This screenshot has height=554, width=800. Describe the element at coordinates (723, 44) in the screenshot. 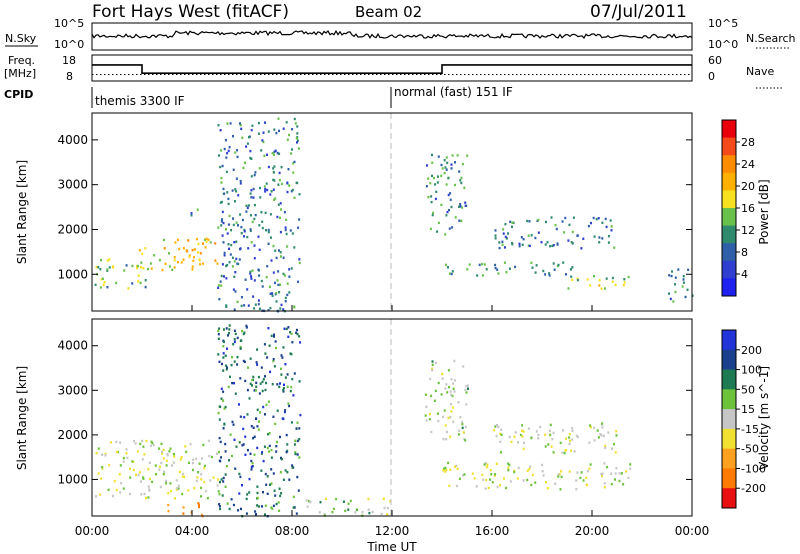

I see `nsearch-tick-bottom: 10^0` at that location.